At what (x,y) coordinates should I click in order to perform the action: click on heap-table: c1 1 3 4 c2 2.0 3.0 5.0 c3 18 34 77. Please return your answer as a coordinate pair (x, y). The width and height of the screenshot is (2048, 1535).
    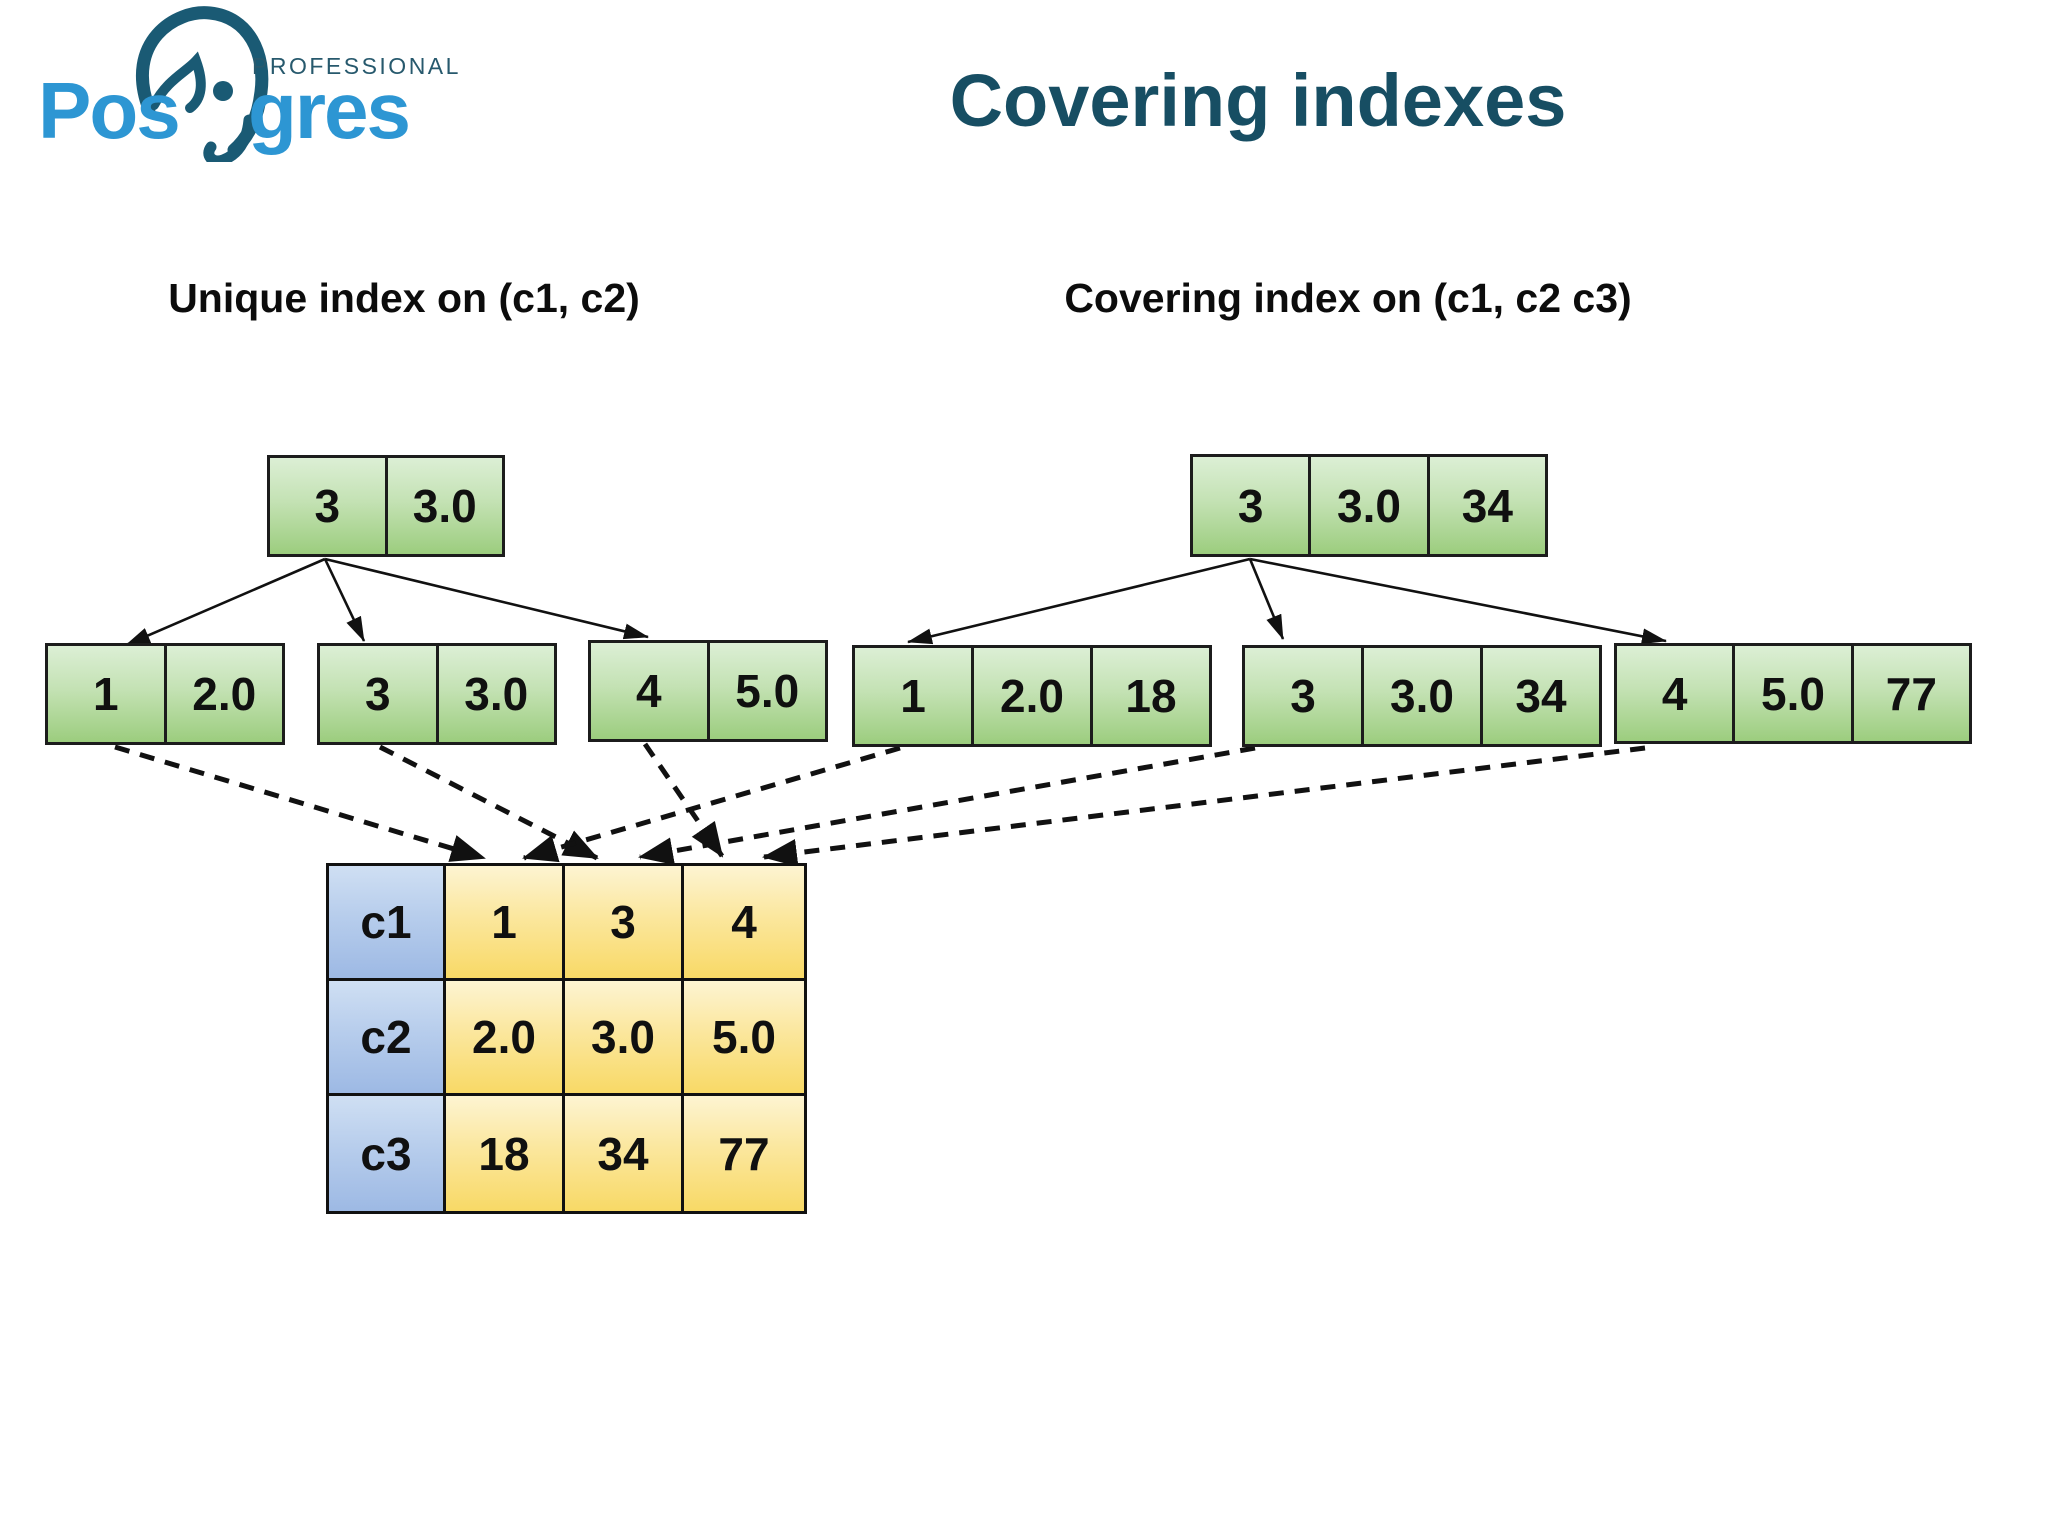
    Looking at the image, I should click on (566, 1038).